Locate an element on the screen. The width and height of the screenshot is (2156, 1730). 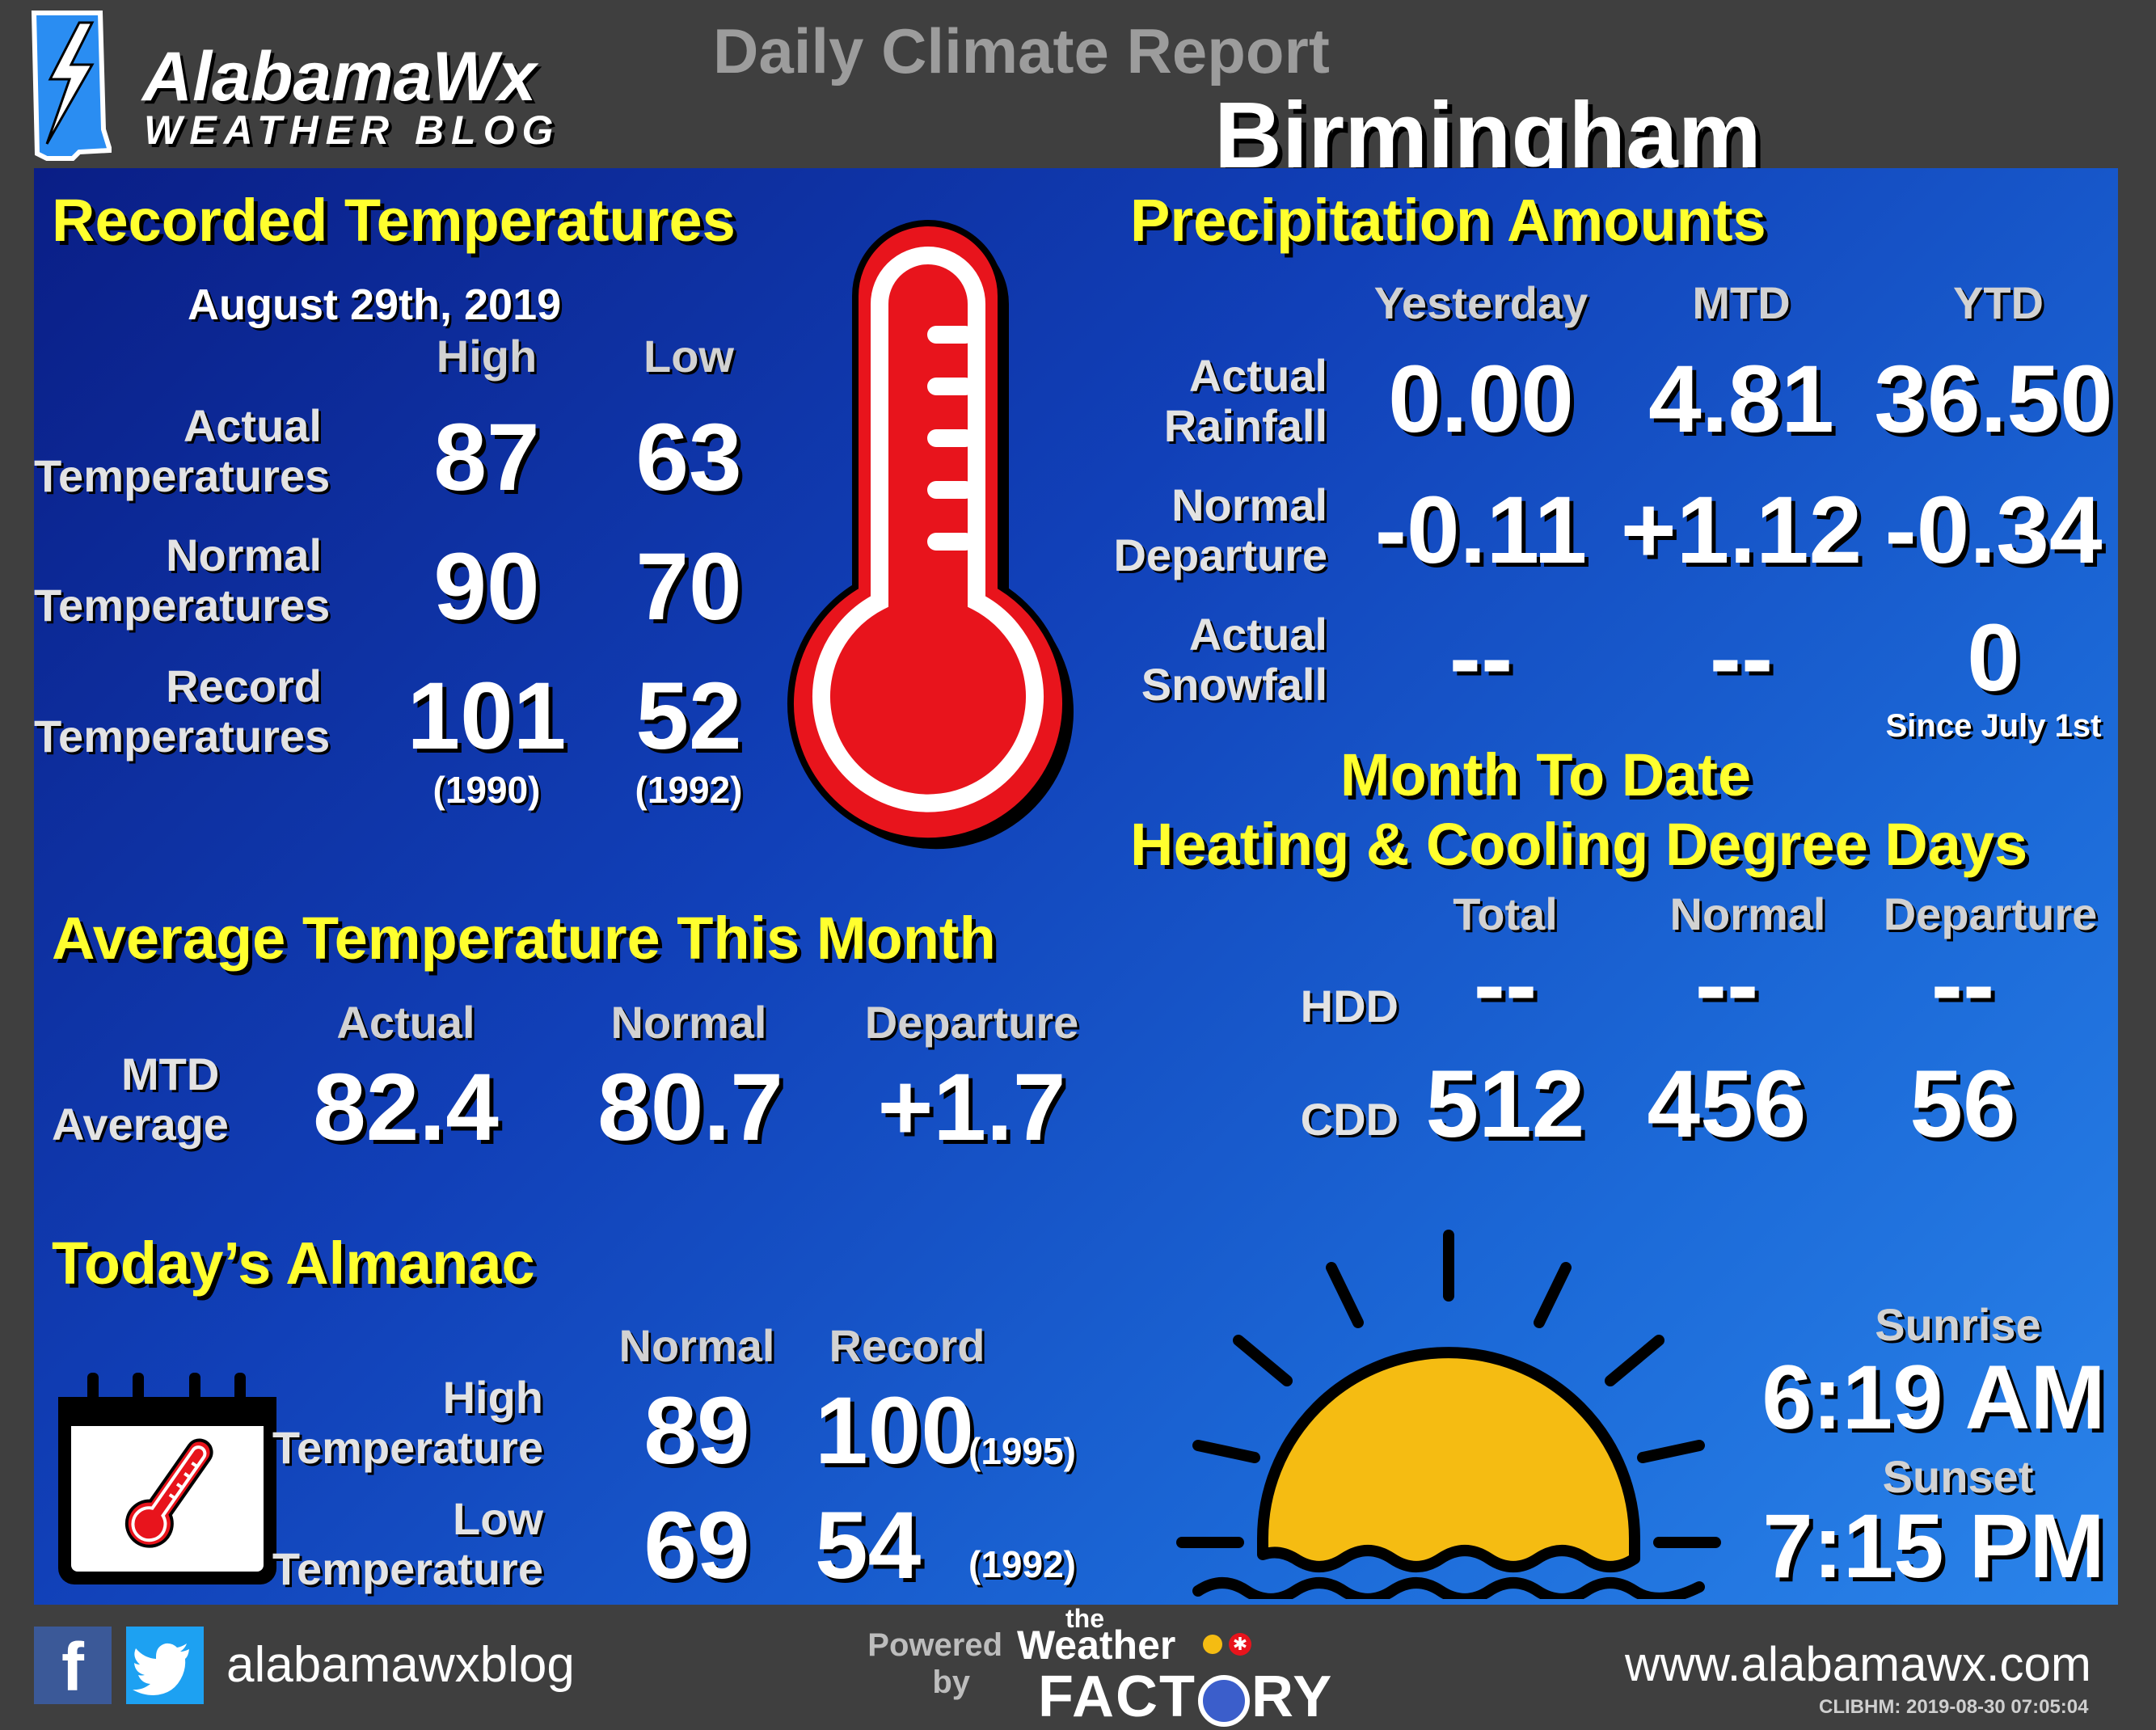
precip-col-yesterday: Yesterday is located at coordinates (1481, 302).